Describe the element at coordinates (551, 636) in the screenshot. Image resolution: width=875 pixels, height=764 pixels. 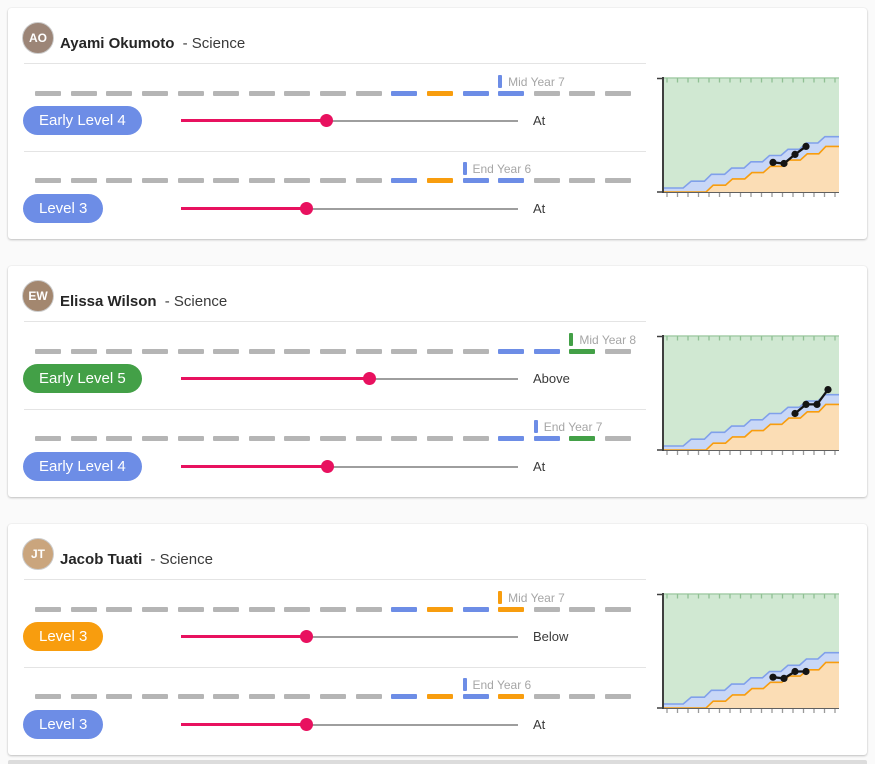
I see `status-label: Below` at that location.